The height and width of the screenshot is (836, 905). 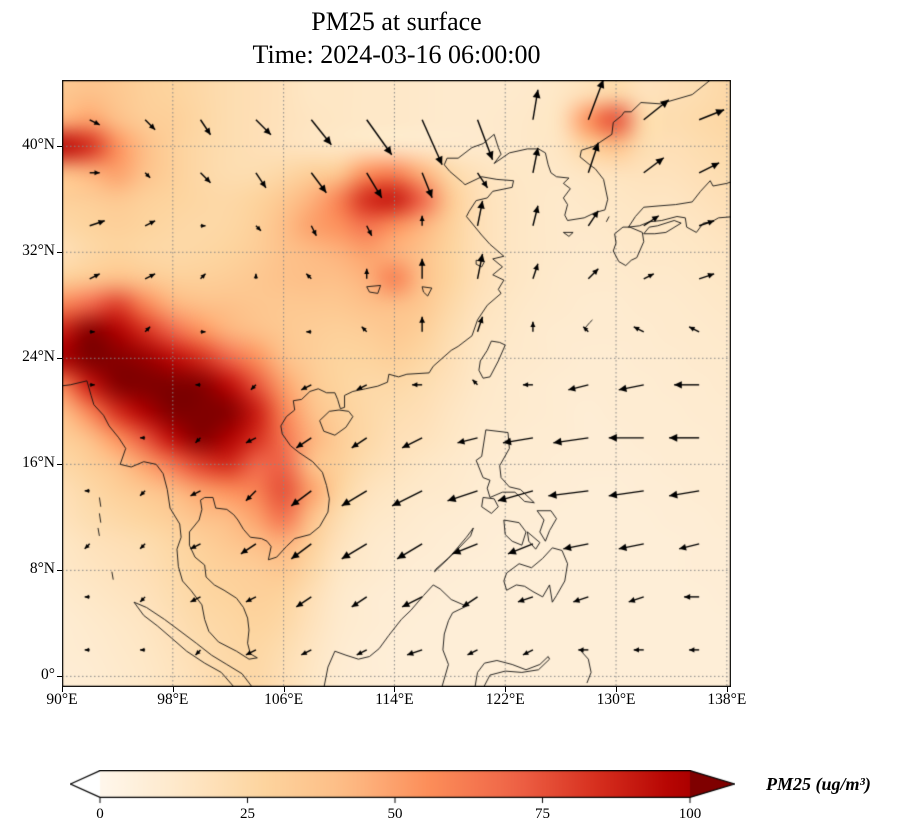 I want to click on x-axis-tick-label: 90°E, so click(x=62, y=699).